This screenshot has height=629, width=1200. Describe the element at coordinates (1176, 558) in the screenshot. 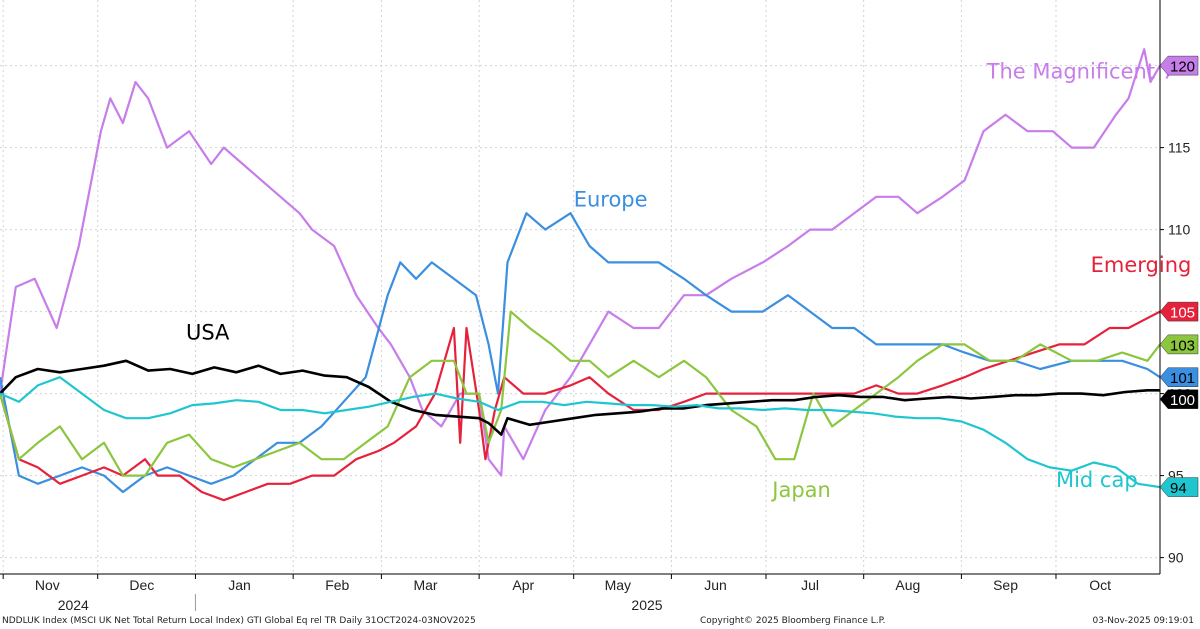

I see `y-tick-label: 90` at that location.